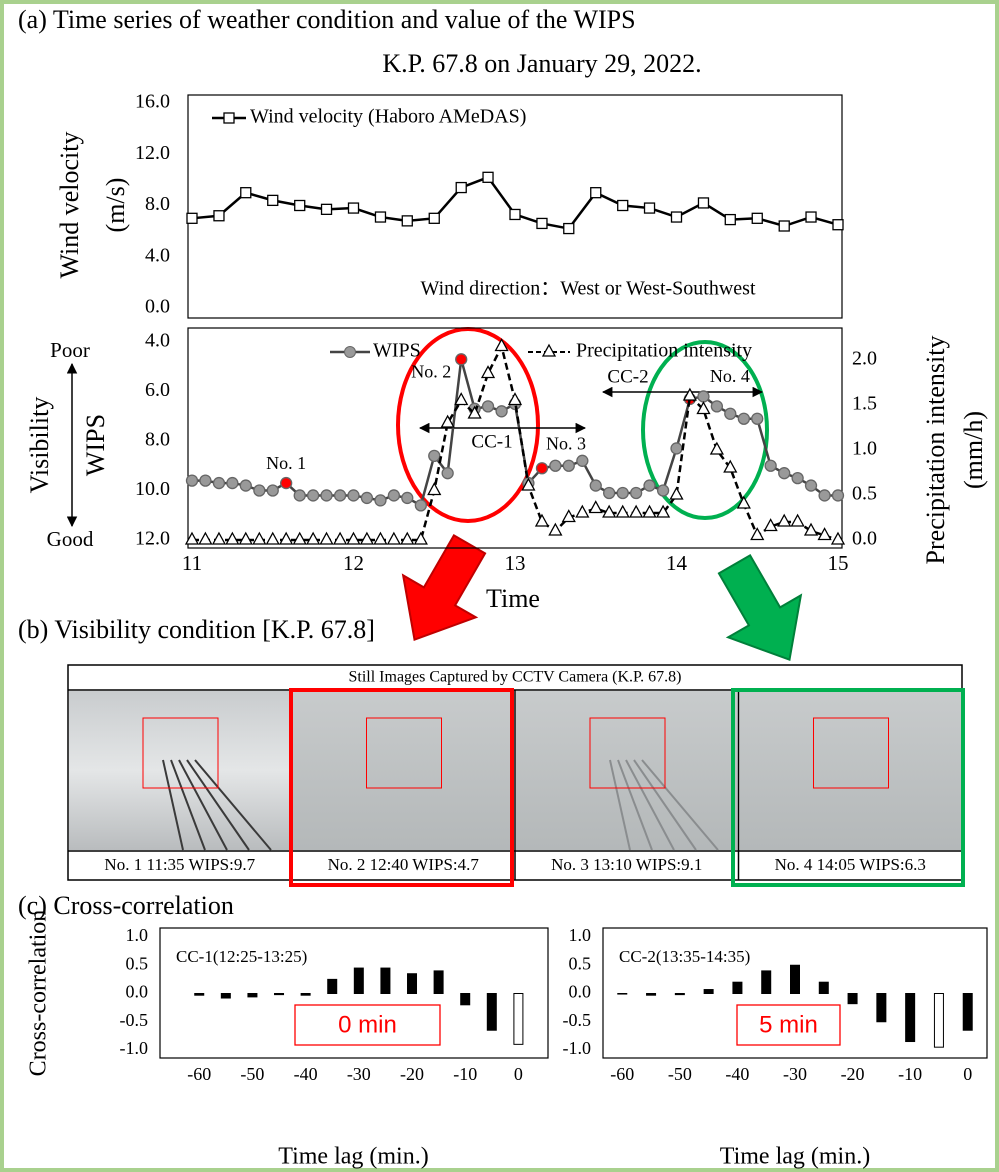 Image resolution: width=999 pixels, height=1172 pixels. Describe the element at coordinates (152, 153) in the screenshot. I see `y-tick-label: 12.0` at that location.